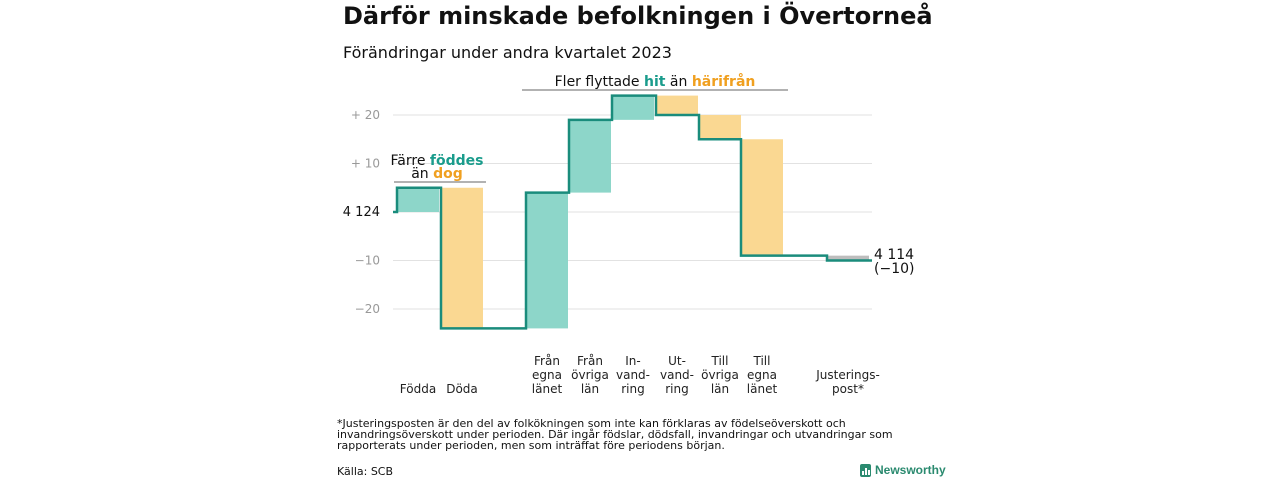 This screenshot has height=480, width=1280. What do you see at coordinates (507, 52) in the screenshot?
I see `chart-subtitle: Förändringar under andra kvartalet 2023` at bounding box center [507, 52].